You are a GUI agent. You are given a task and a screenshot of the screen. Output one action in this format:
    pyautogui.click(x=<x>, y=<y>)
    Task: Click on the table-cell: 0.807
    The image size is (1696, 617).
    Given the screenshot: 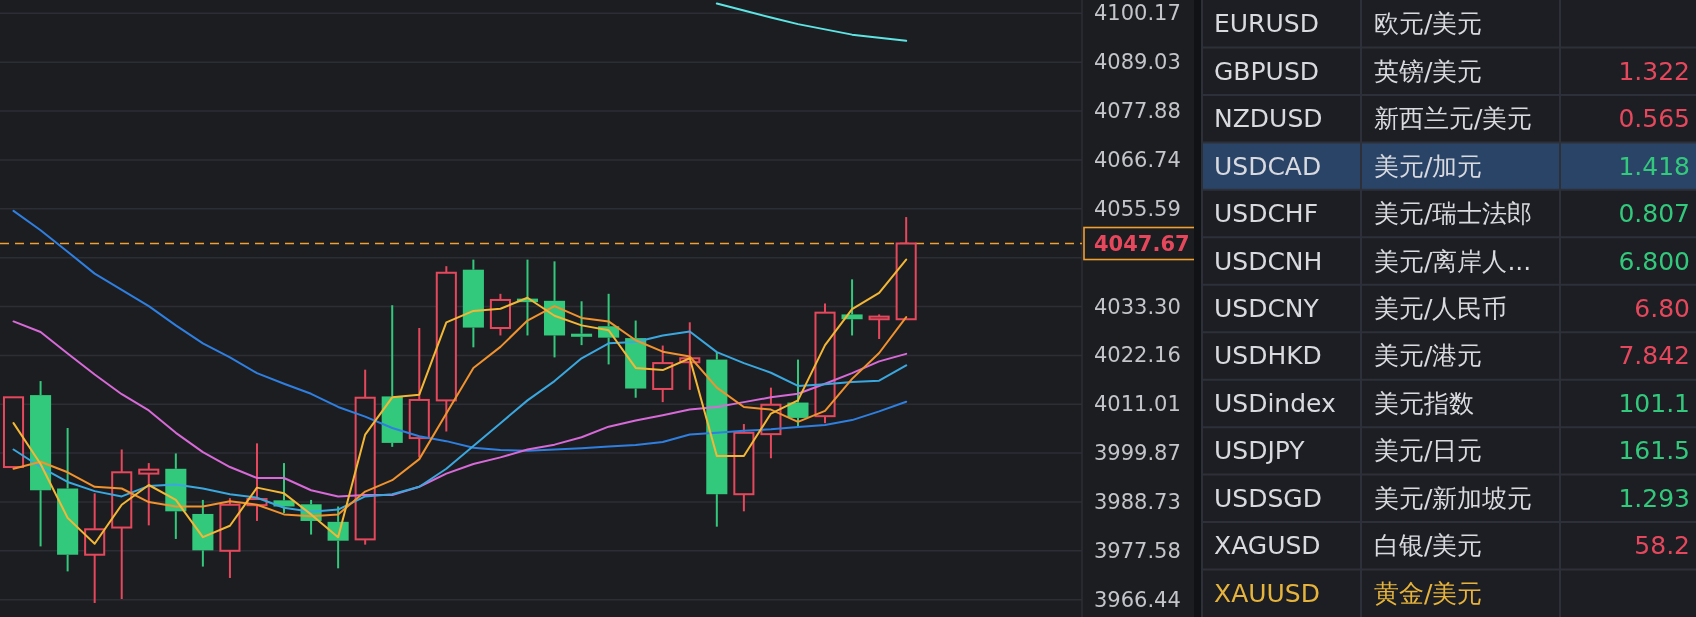 What is the action you would take?
    pyautogui.click(x=1654, y=214)
    